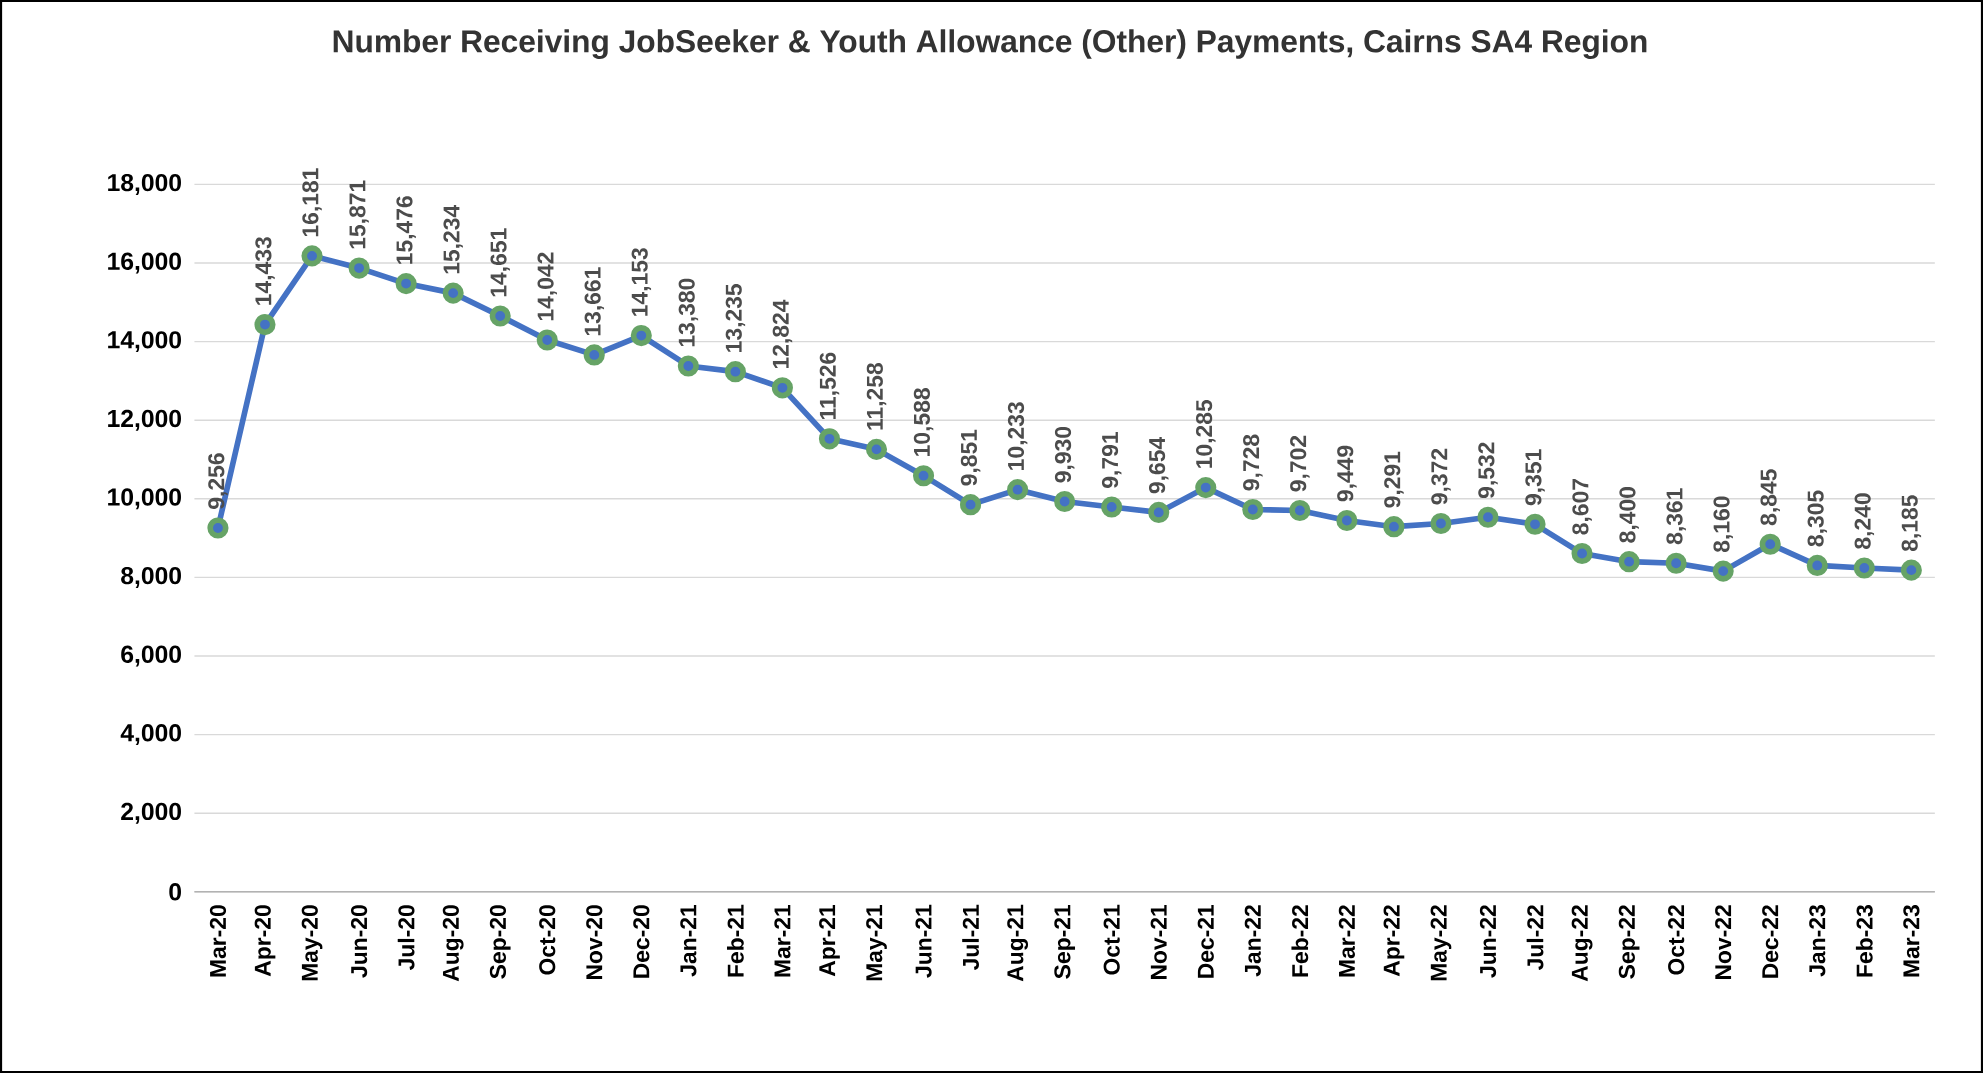  What do you see at coordinates (735, 317) in the screenshot?
I see `data-label: 13,235` at bounding box center [735, 317].